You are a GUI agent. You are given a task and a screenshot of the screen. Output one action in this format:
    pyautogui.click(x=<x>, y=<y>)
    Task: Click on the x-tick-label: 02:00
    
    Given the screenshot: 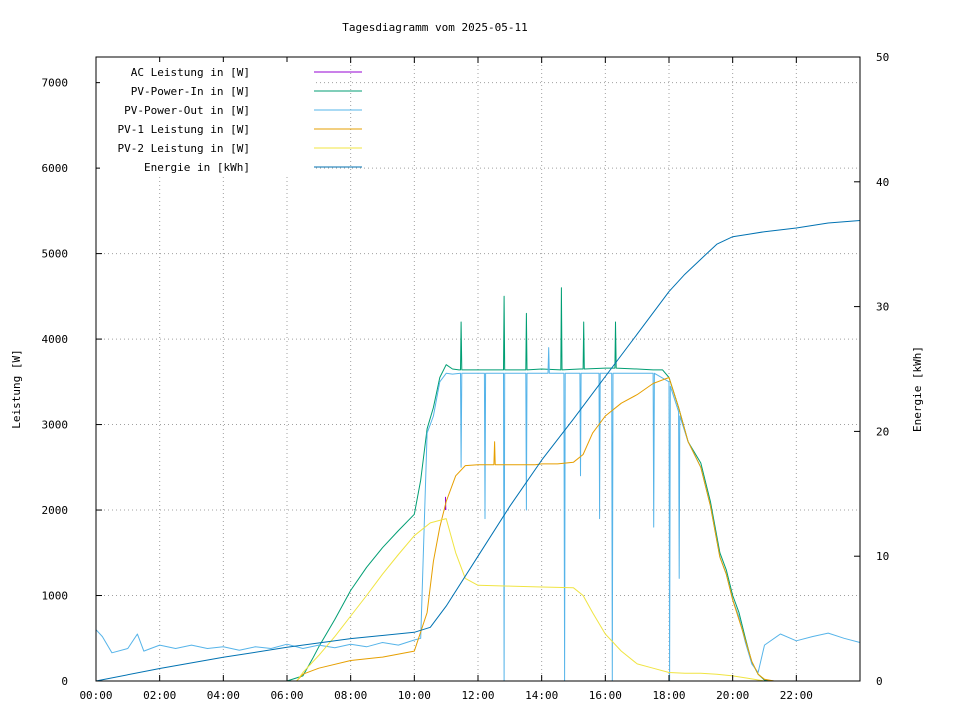 What is the action you would take?
    pyautogui.click(x=159, y=695)
    